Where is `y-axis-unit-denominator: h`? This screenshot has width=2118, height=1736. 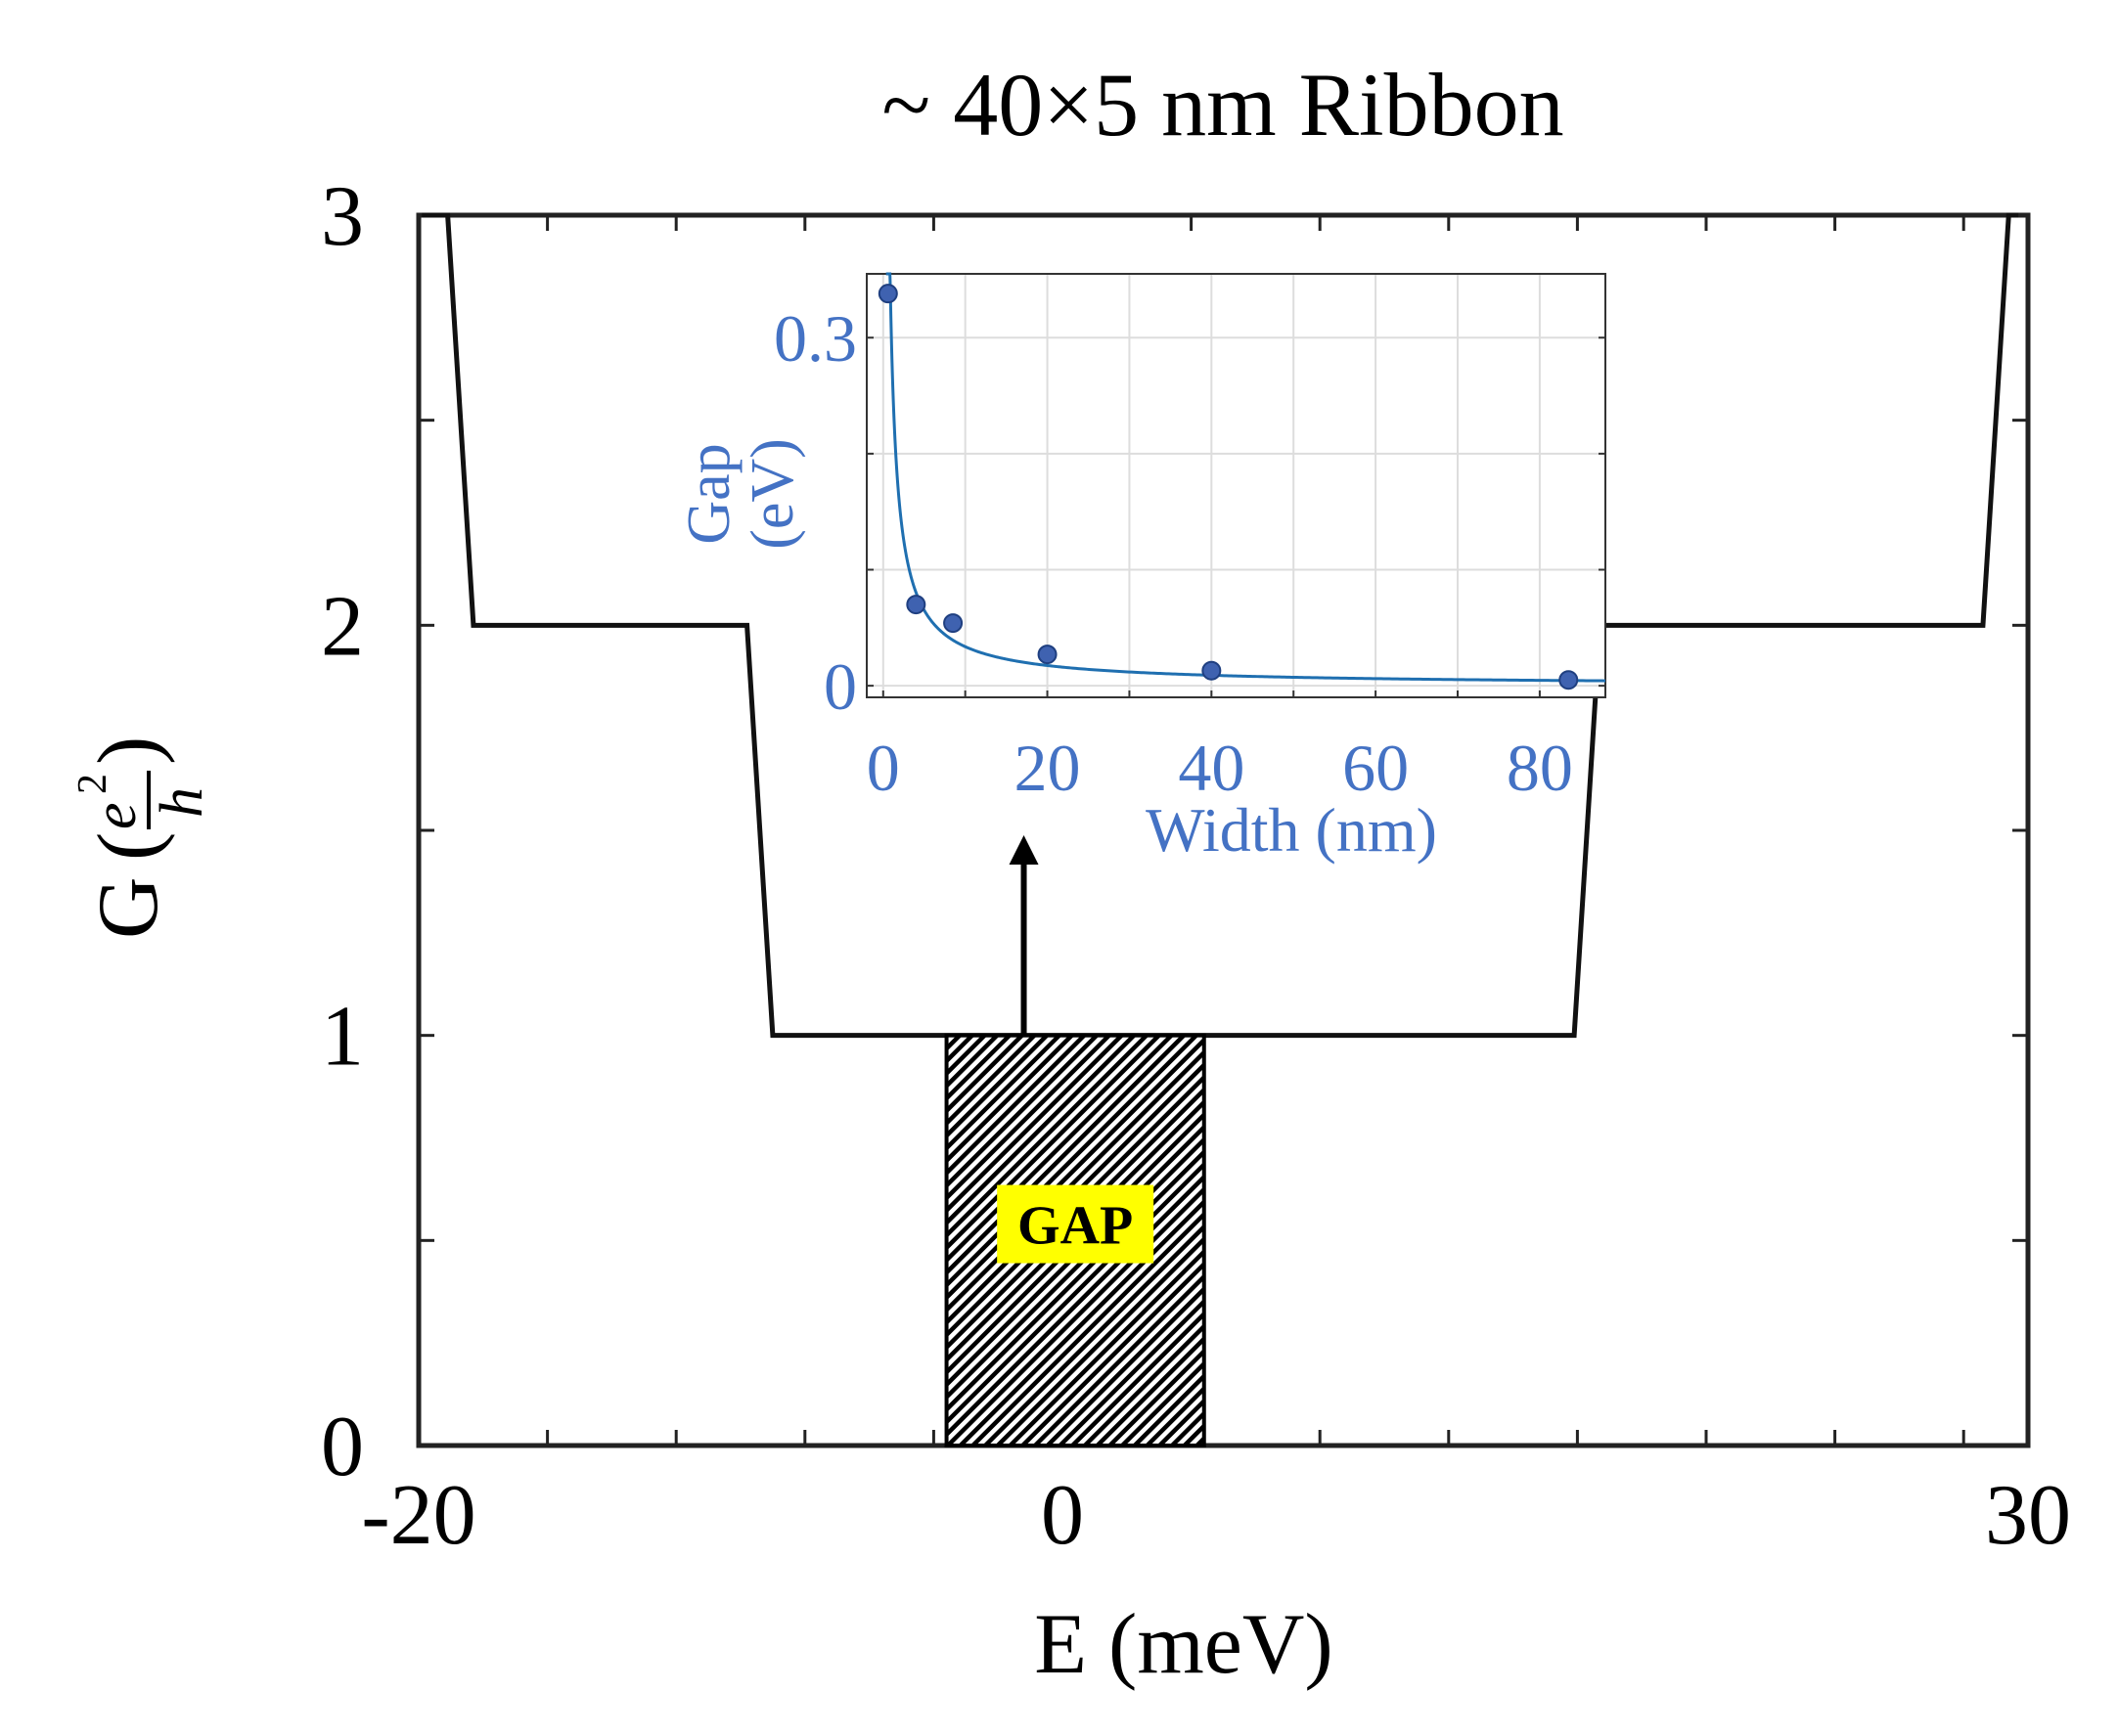 y-axis-unit-denominator: h is located at coordinates (182, 802).